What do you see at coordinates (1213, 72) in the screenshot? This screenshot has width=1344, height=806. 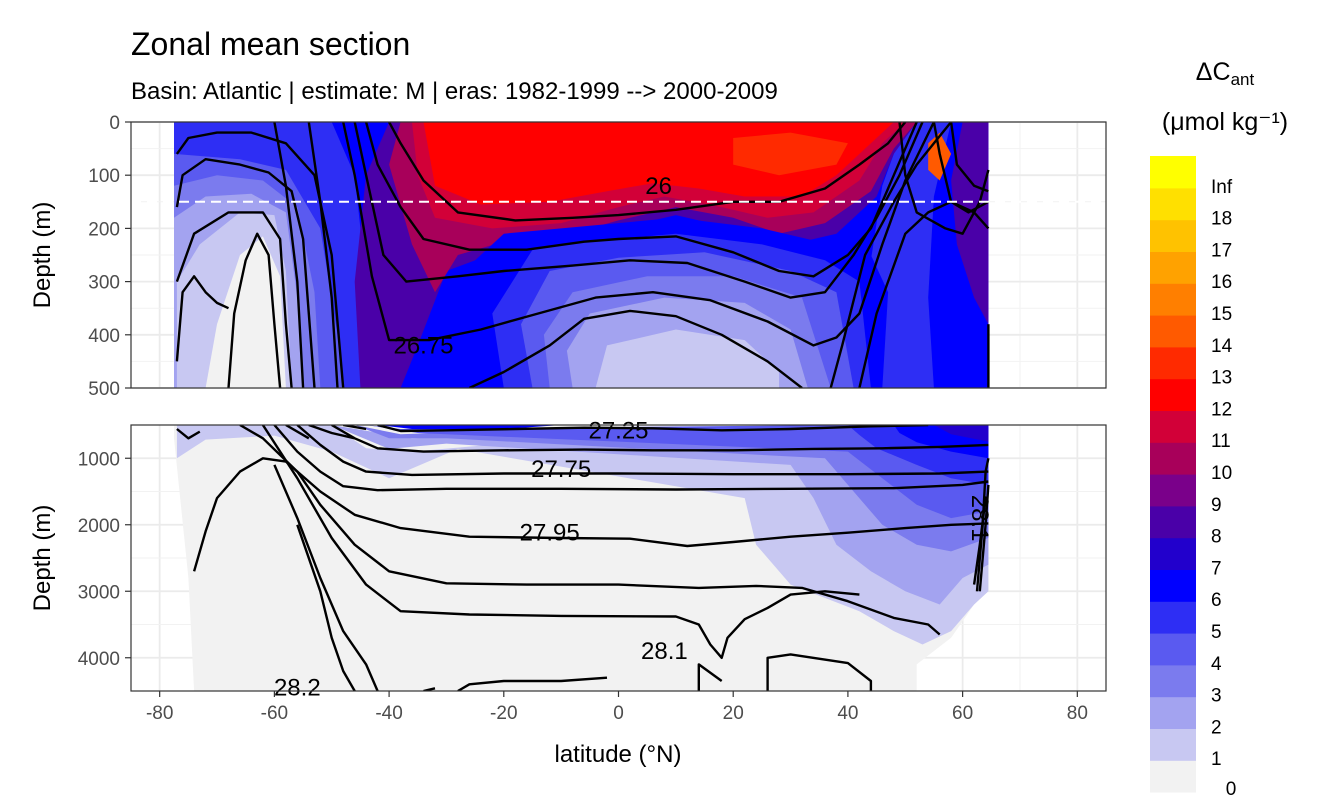 I see `legend-title-main: ΔC` at bounding box center [1213, 72].